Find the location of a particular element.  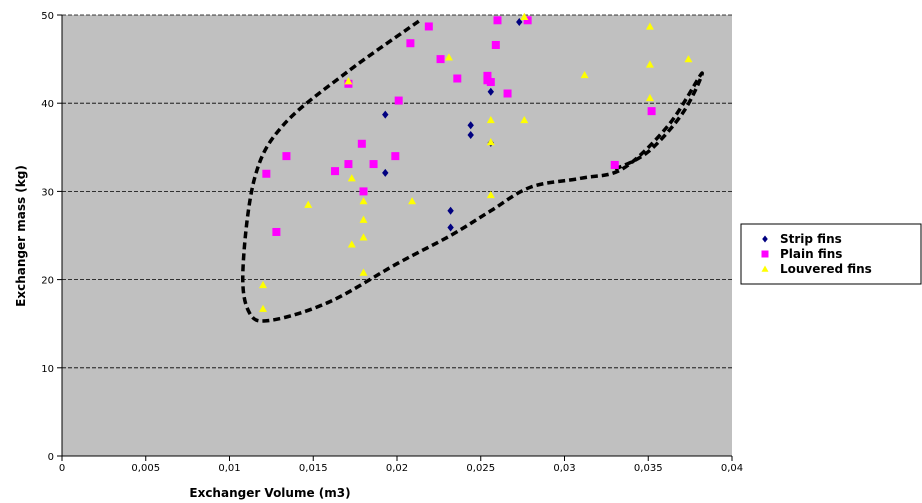

y-tick-label-5: 50 is located at coordinates (47, 16).